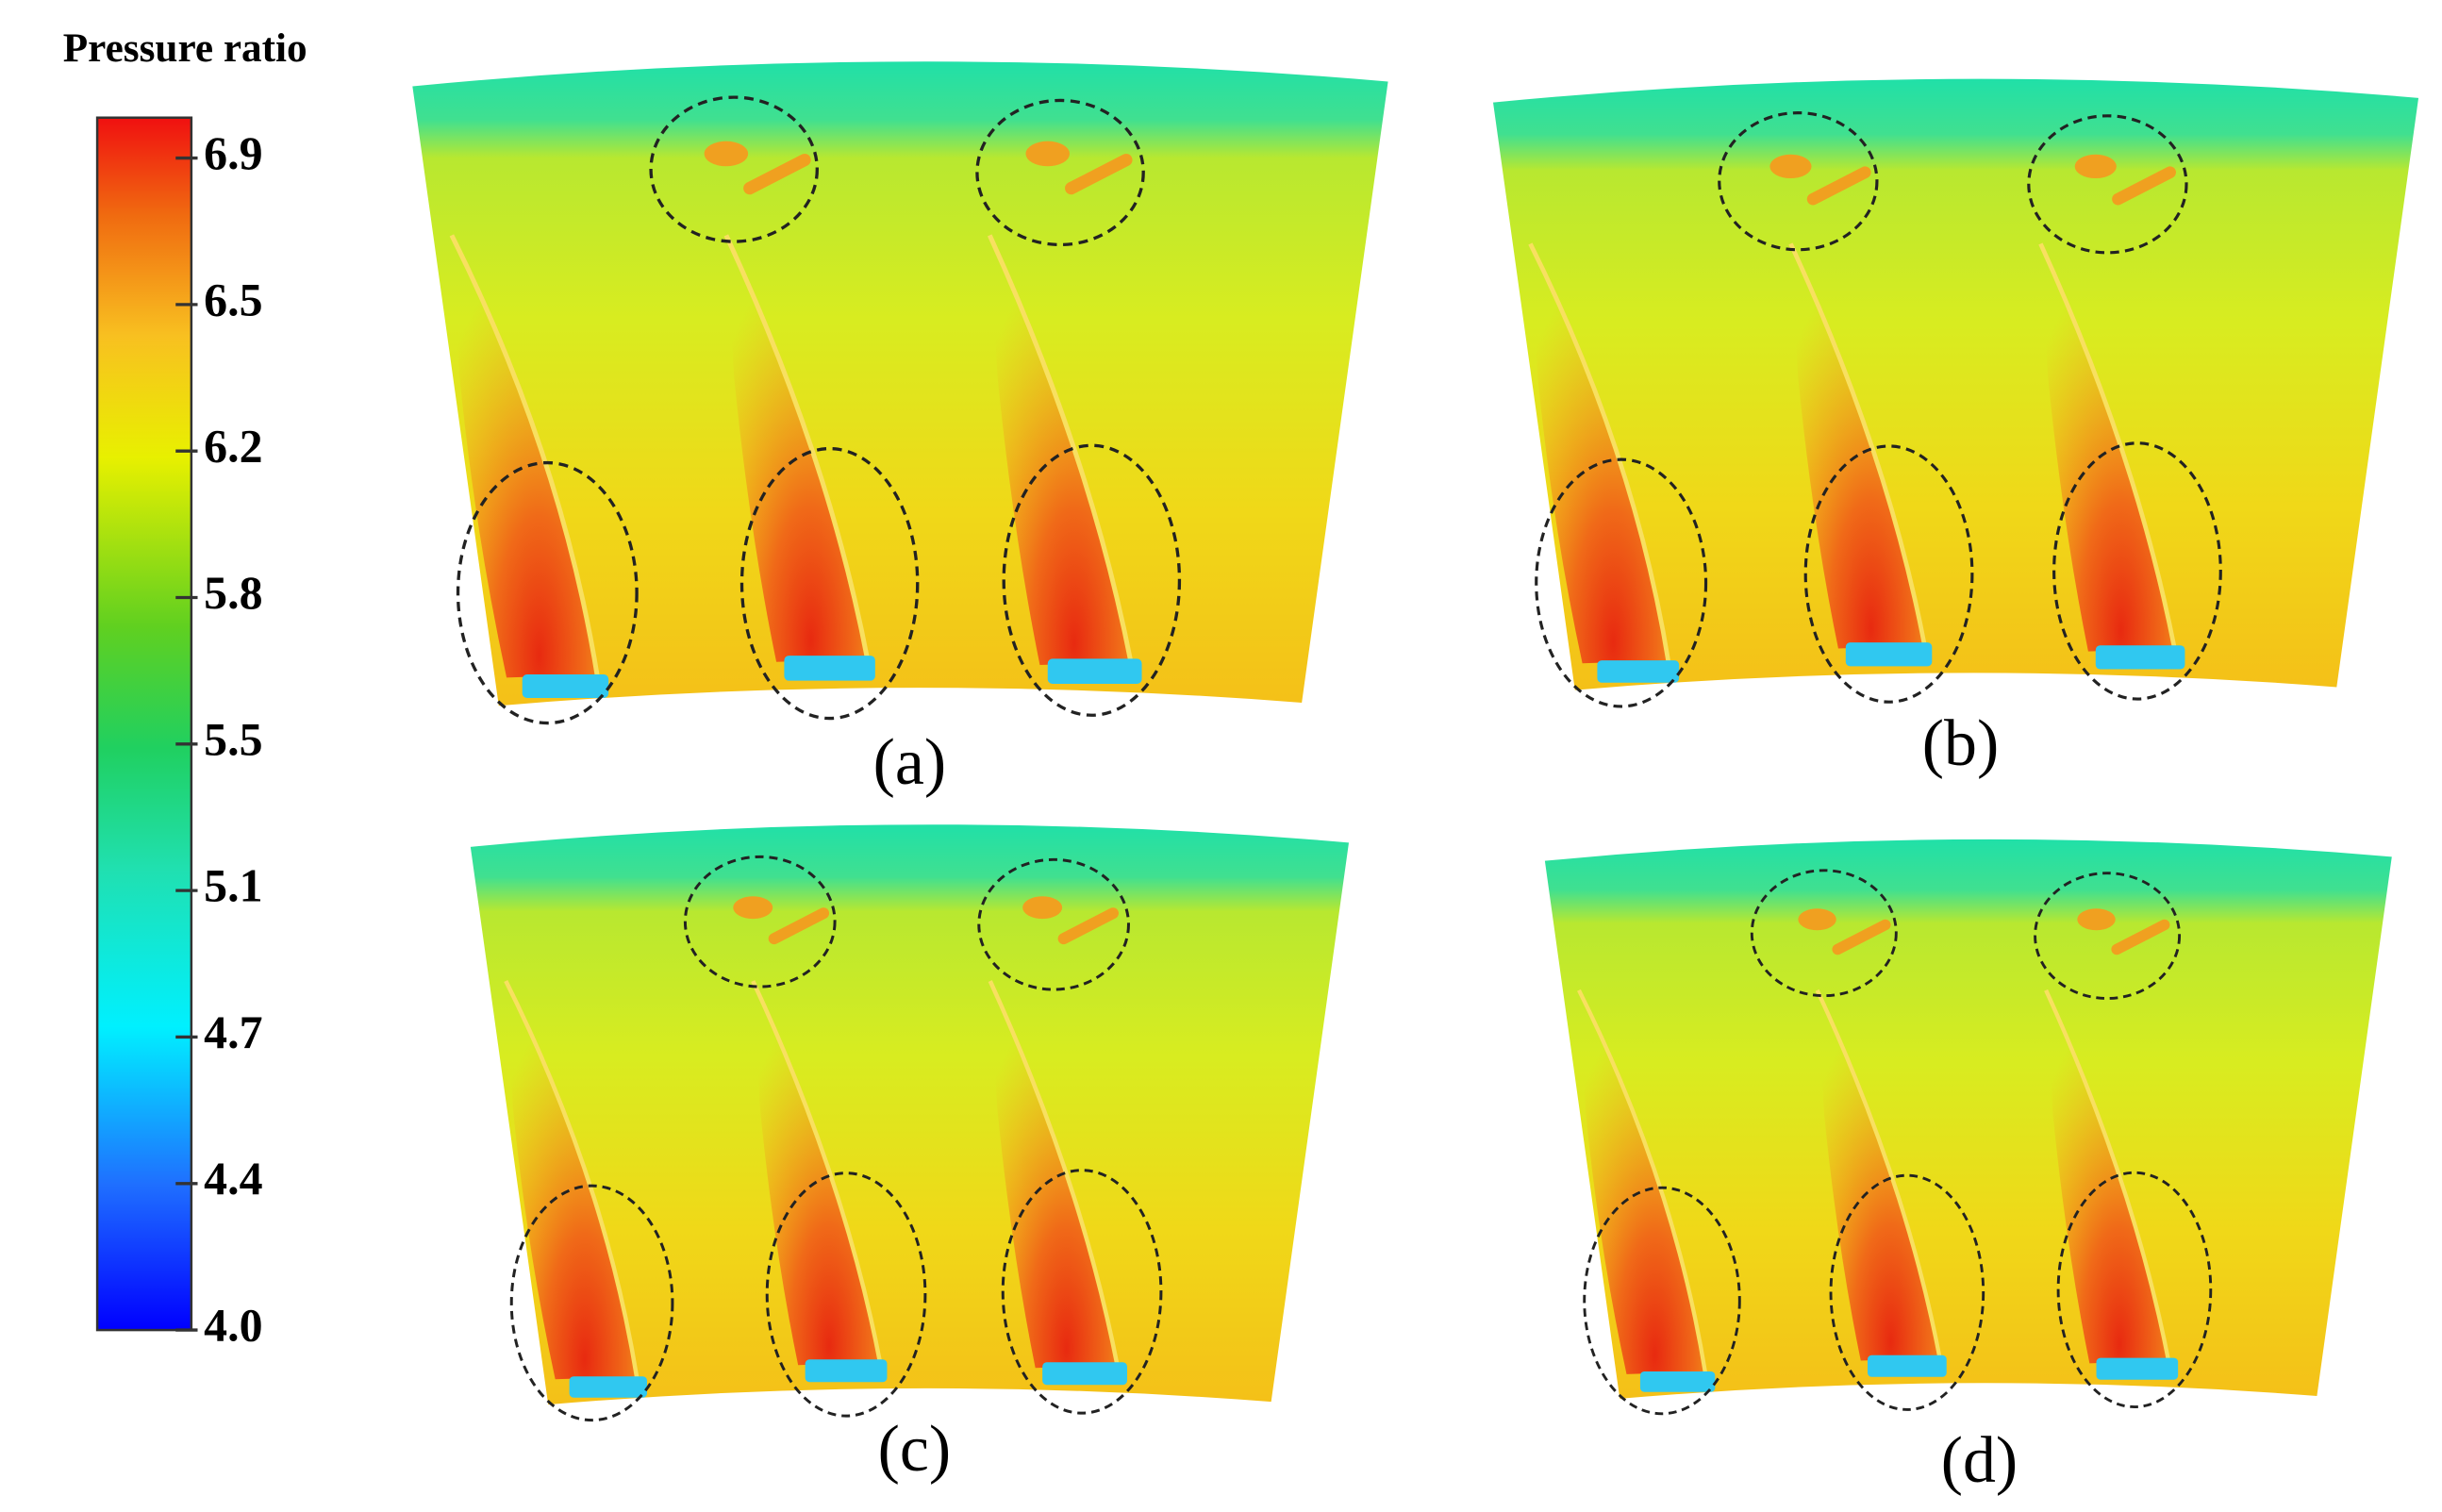 This screenshot has height=1512, width=2442. I want to click on tick-label: 4.0, so click(233, 1326).